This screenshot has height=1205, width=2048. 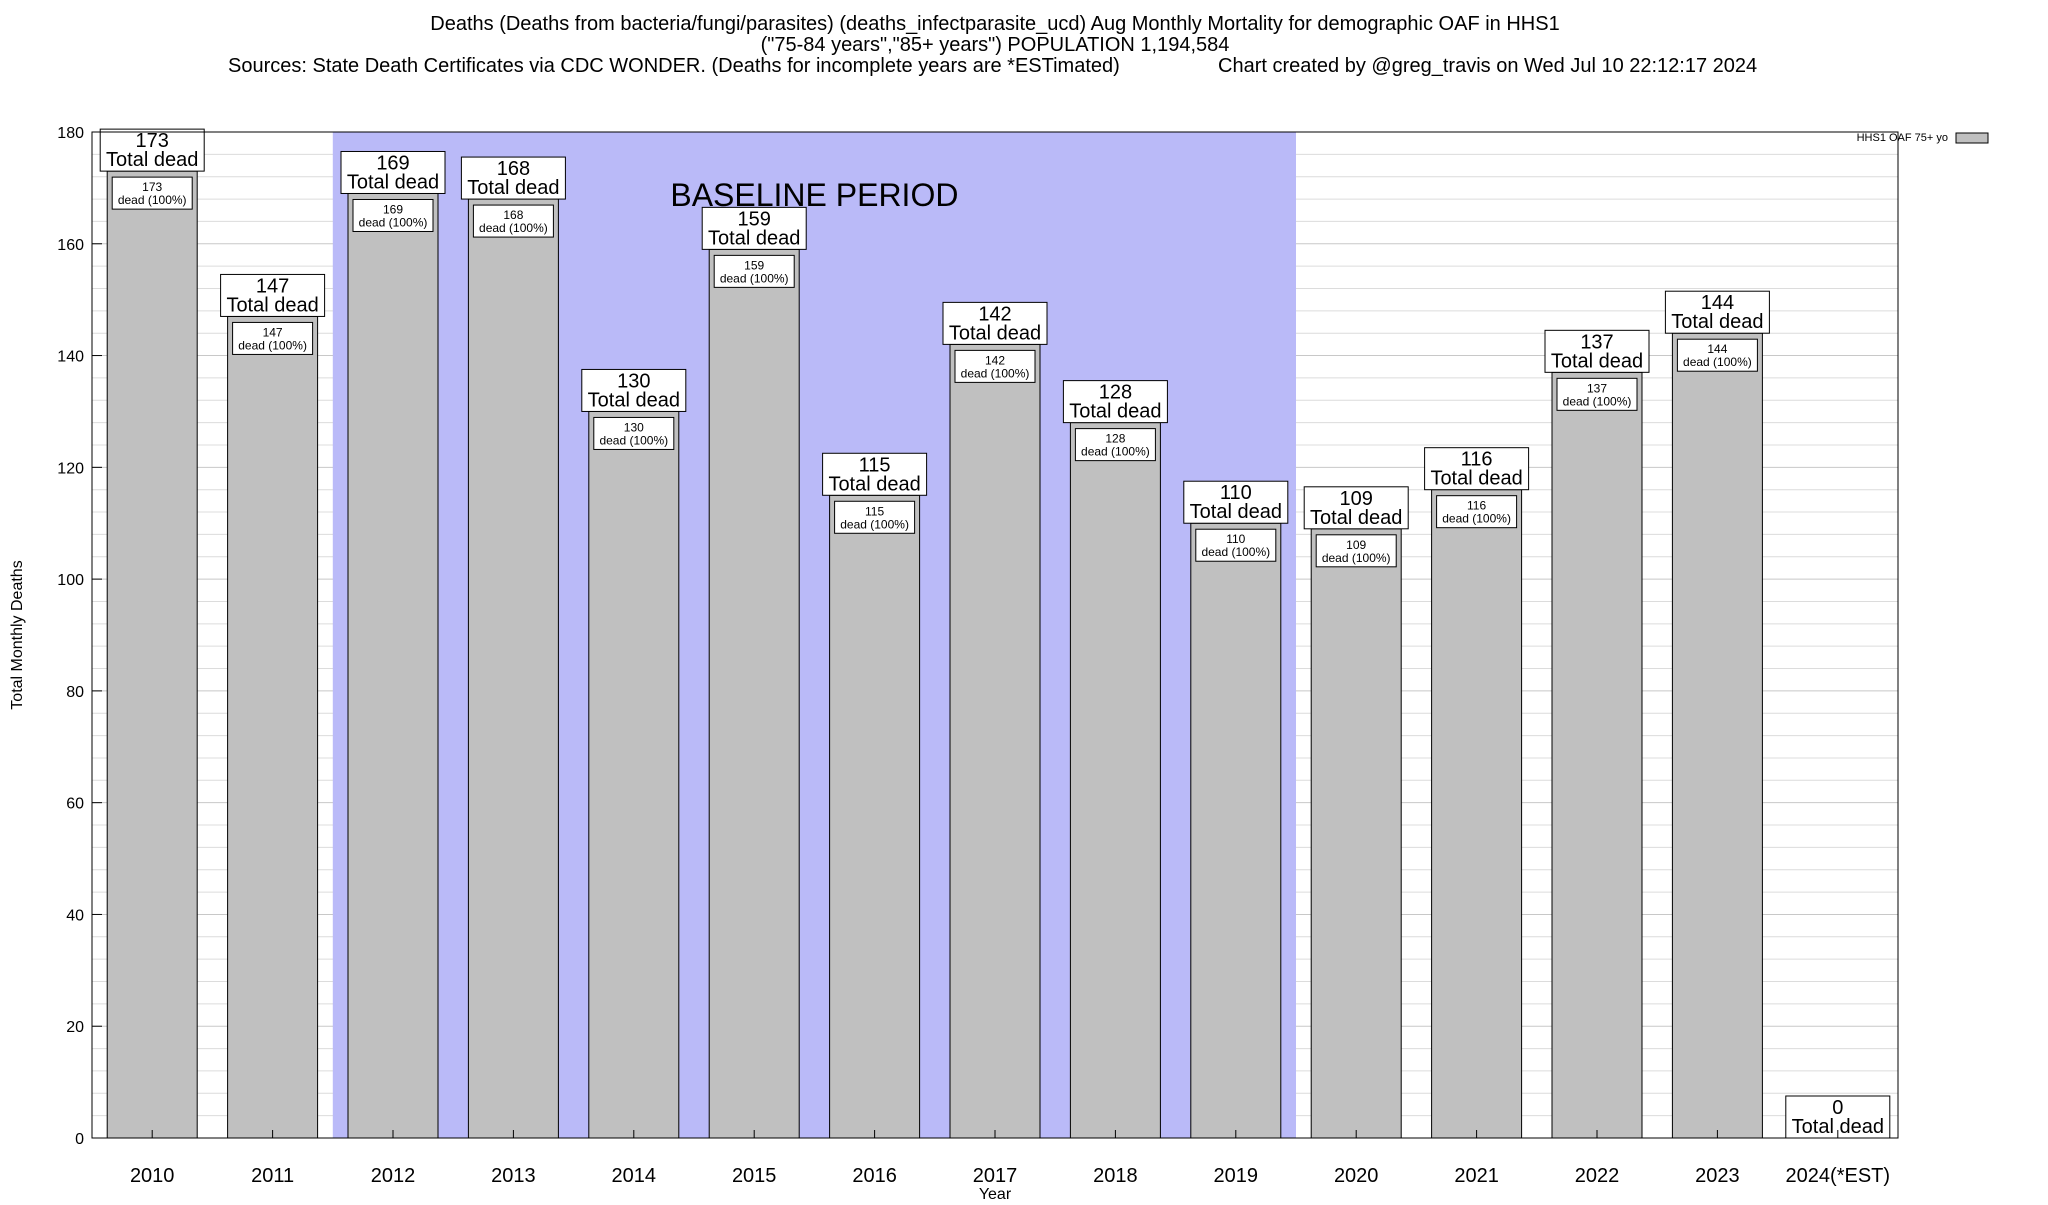 What do you see at coordinates (1597, 388) in the screenshot?
I see `inner-value-label: 137` at bounding box center [1597, 388].